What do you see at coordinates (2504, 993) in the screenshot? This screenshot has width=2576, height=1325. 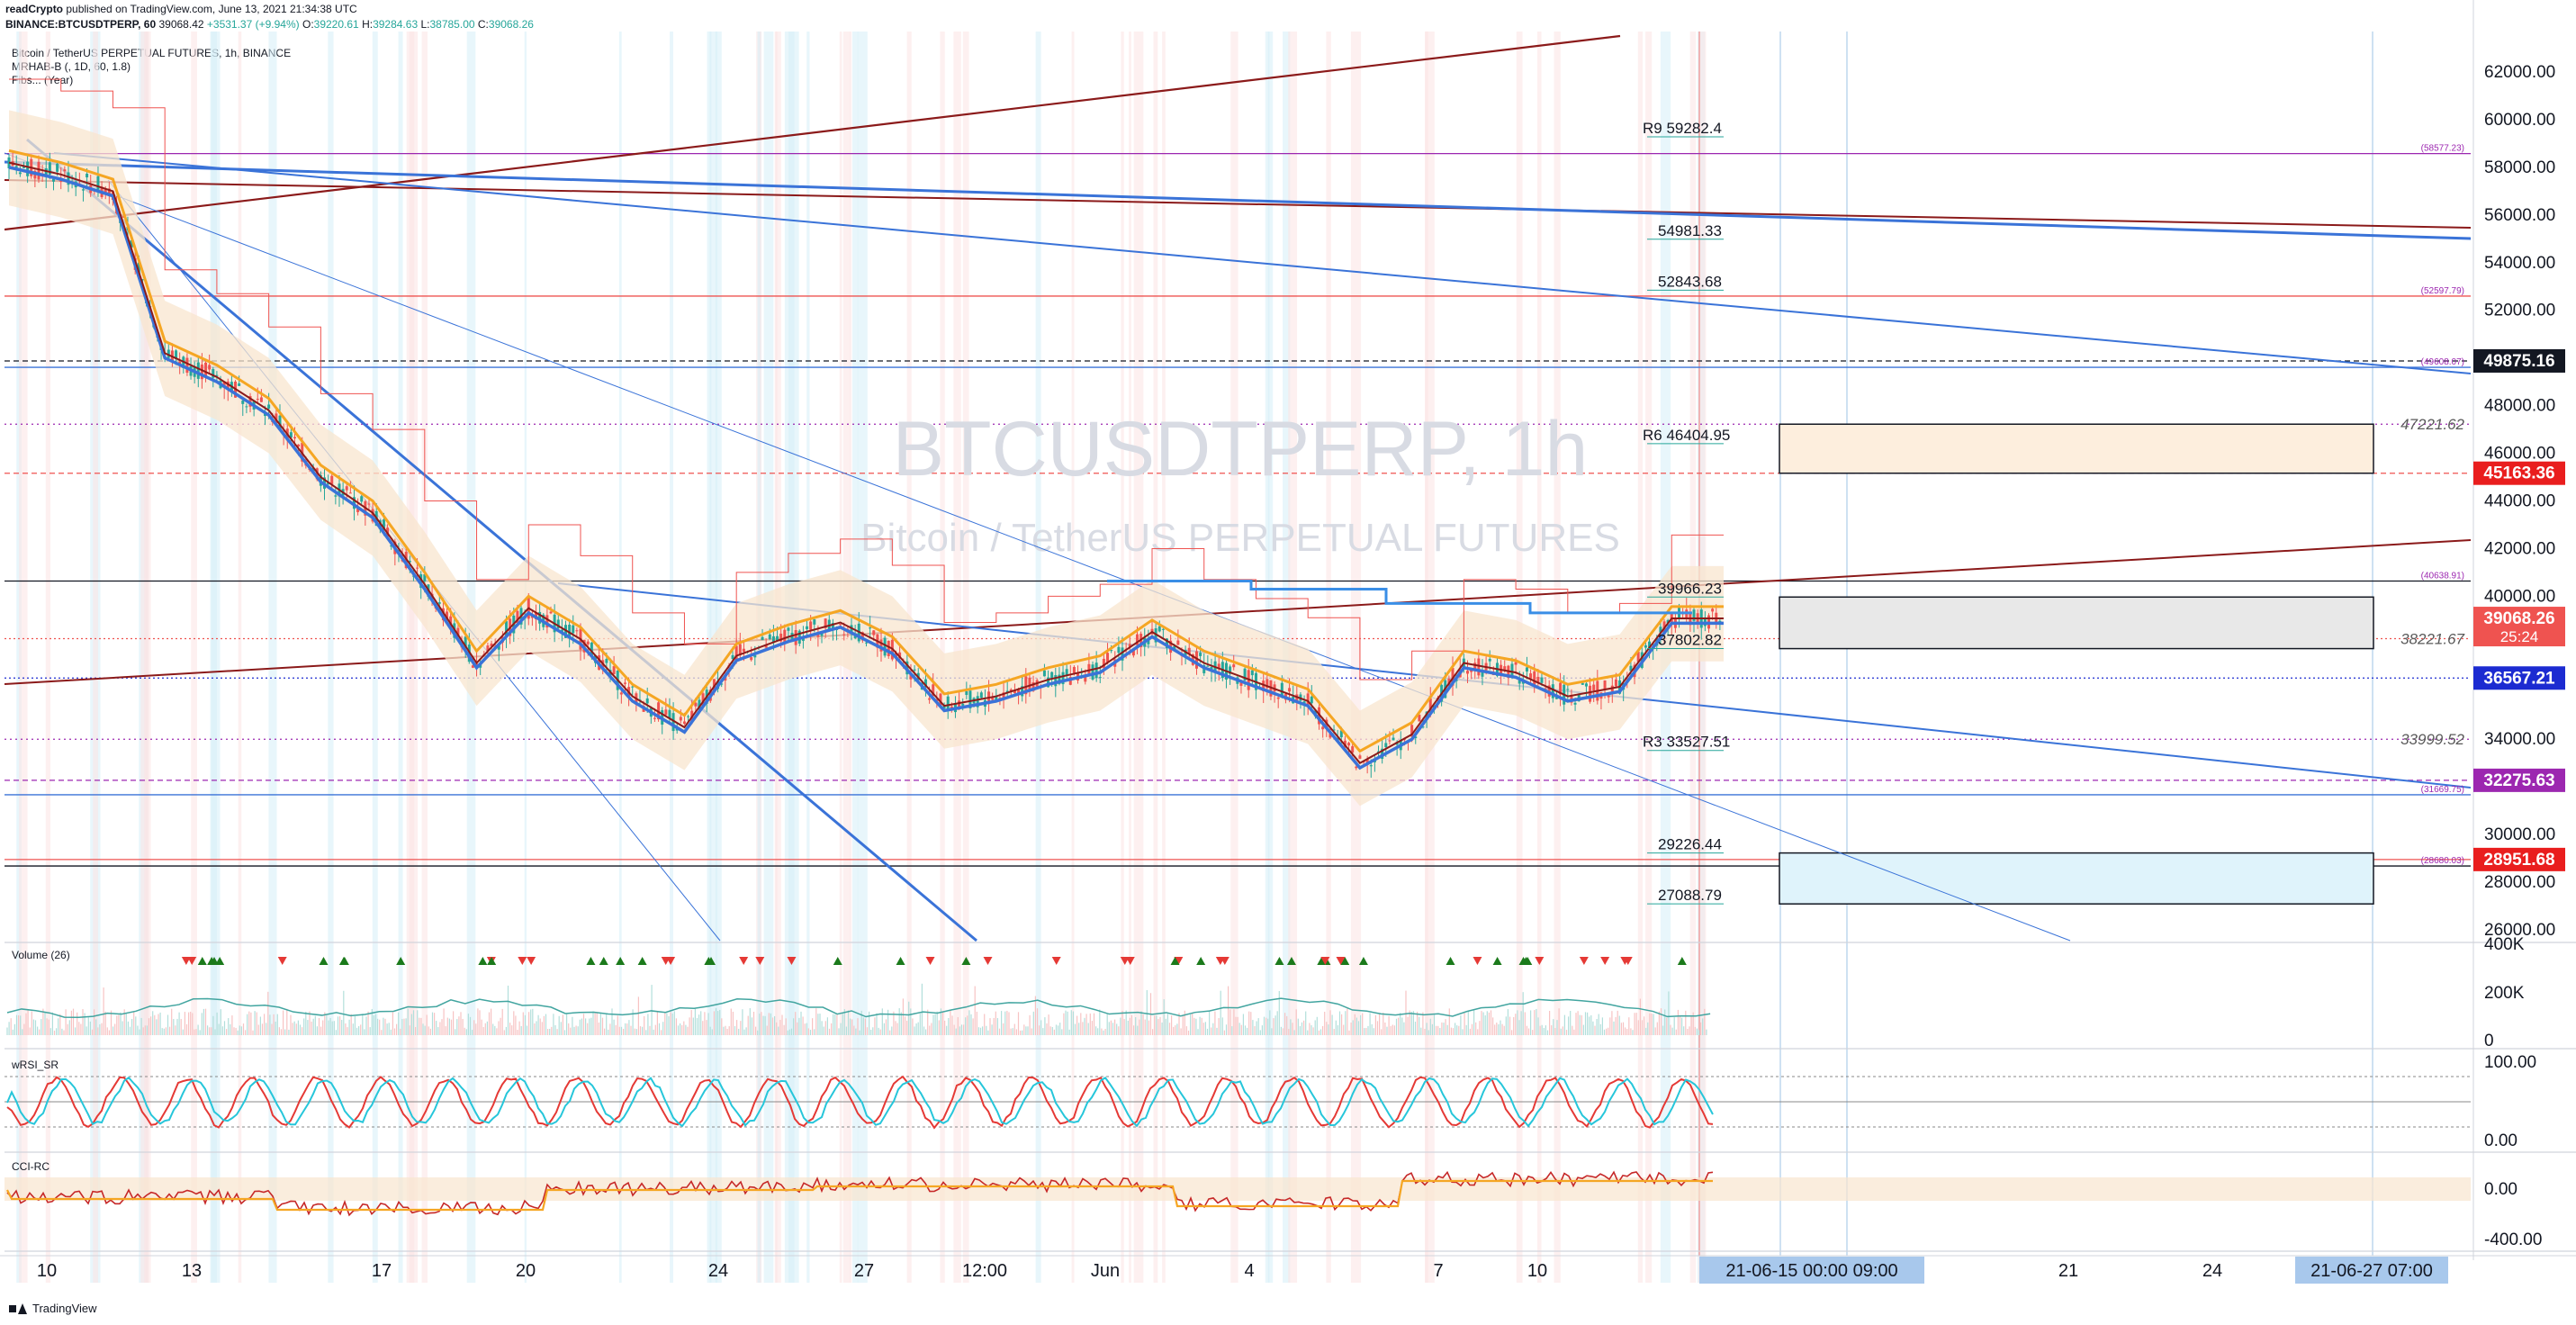 I see `volume-tick-label: 200K` at bounding box center [2504, 993].